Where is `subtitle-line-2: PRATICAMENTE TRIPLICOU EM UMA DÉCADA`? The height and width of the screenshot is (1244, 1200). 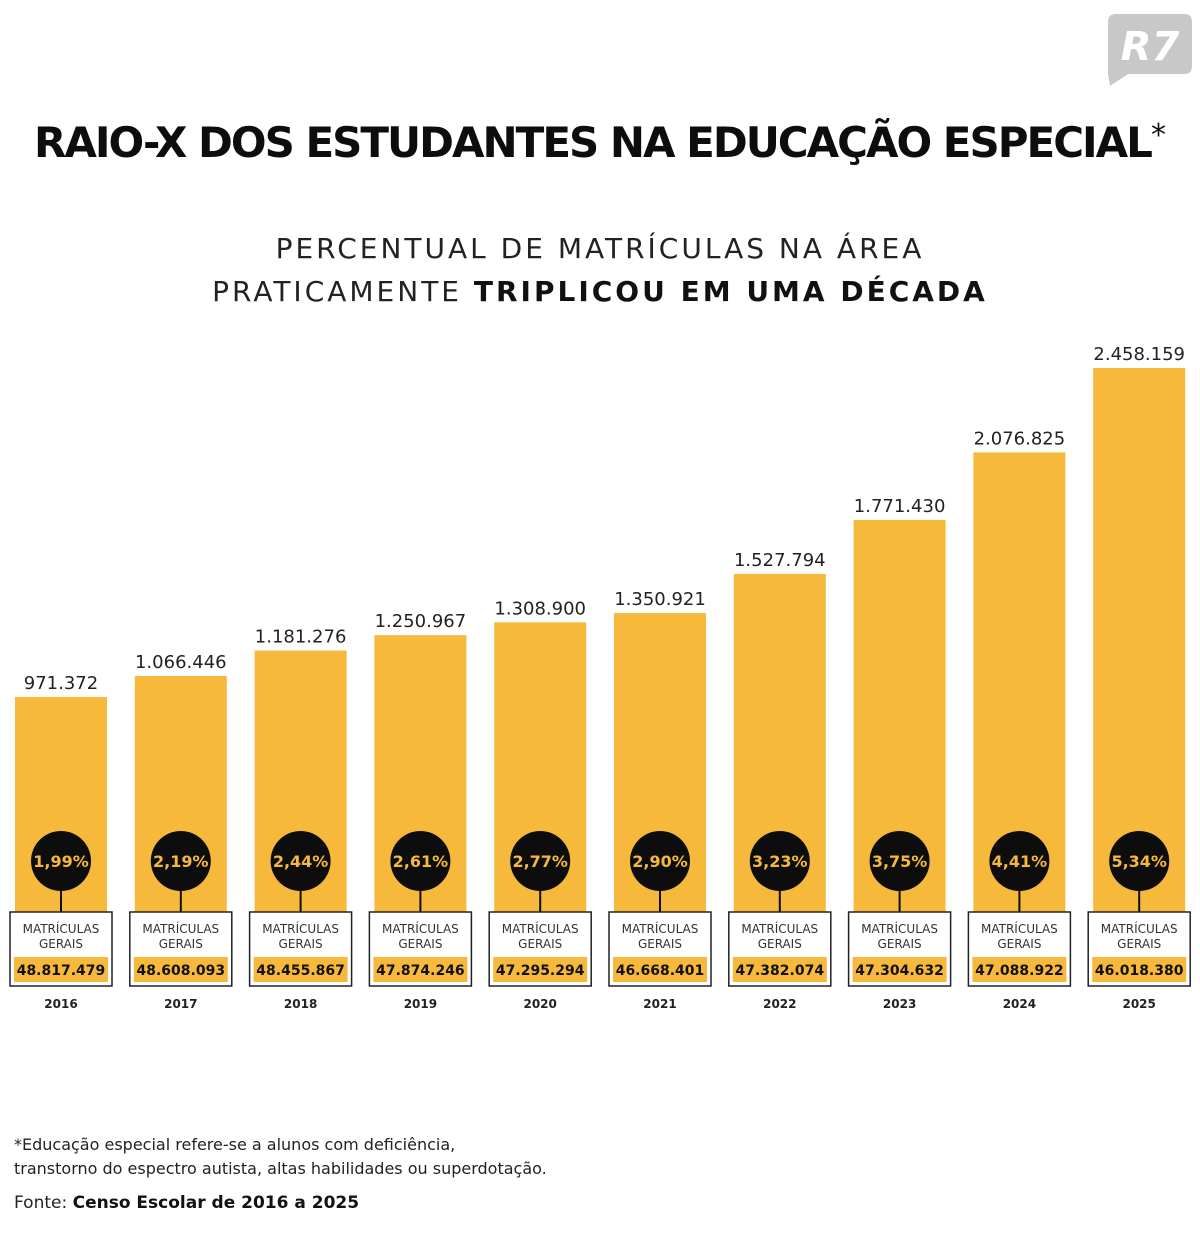
subtitle-line-2: PRATICAMENTE TRIPLICOU EM UMA DÉCADA is located at coordinates (600, 291).